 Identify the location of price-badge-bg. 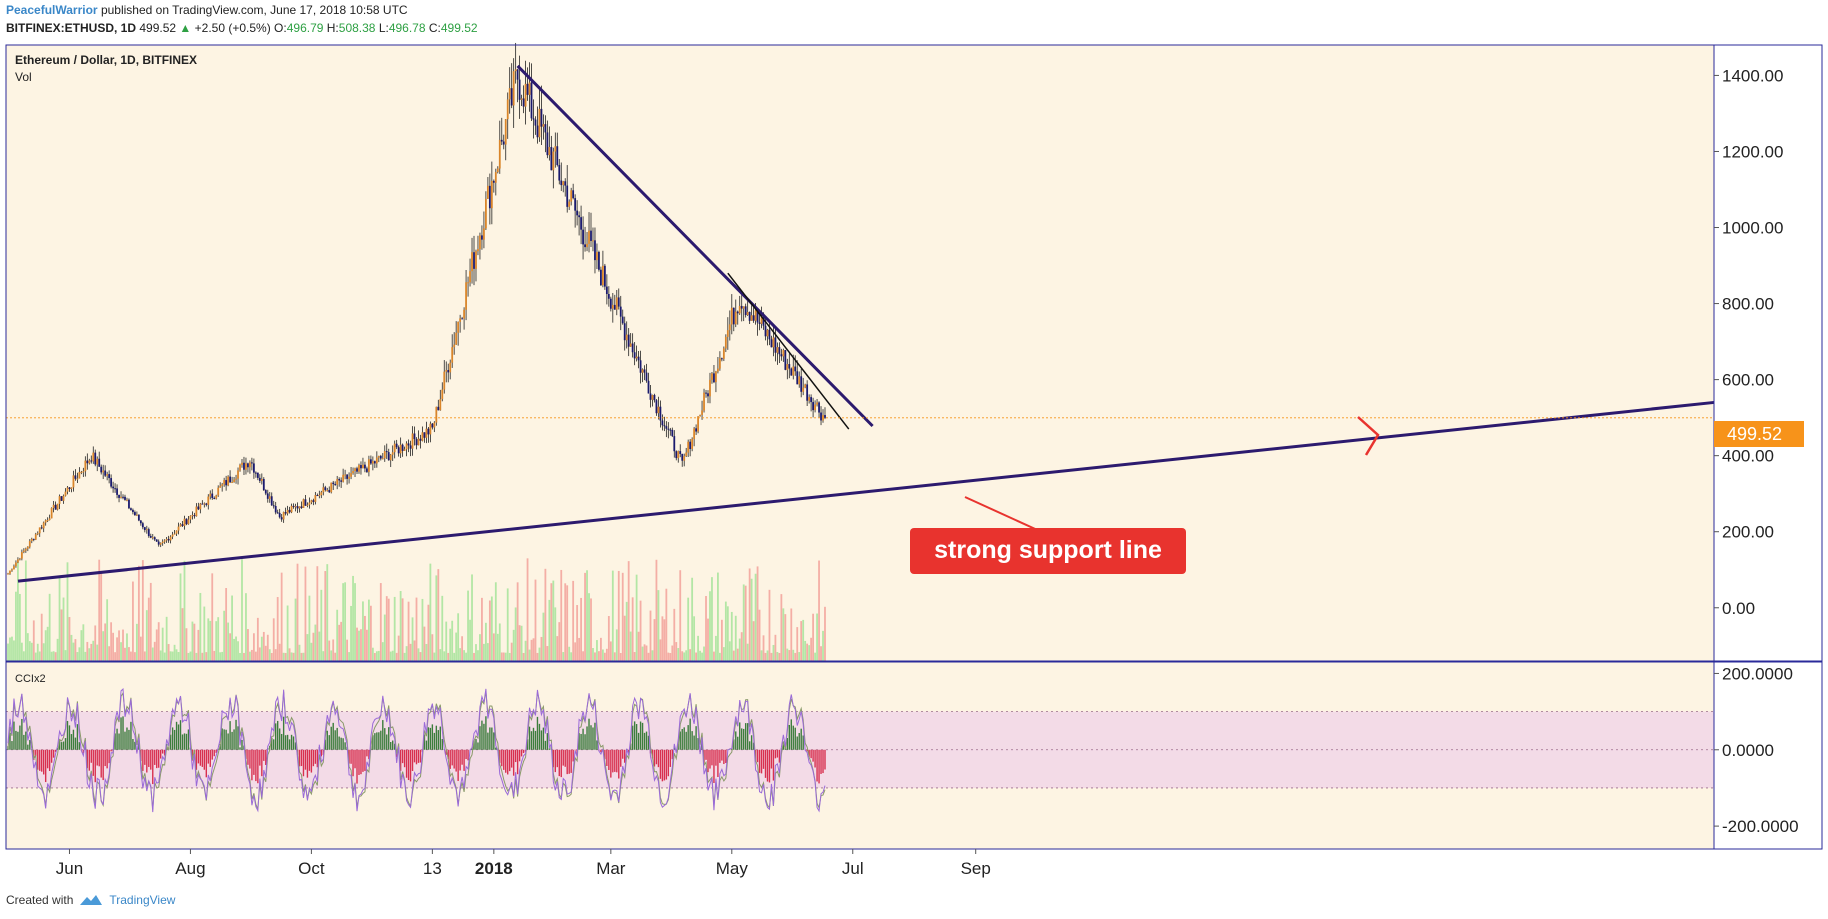
(1759, 434).